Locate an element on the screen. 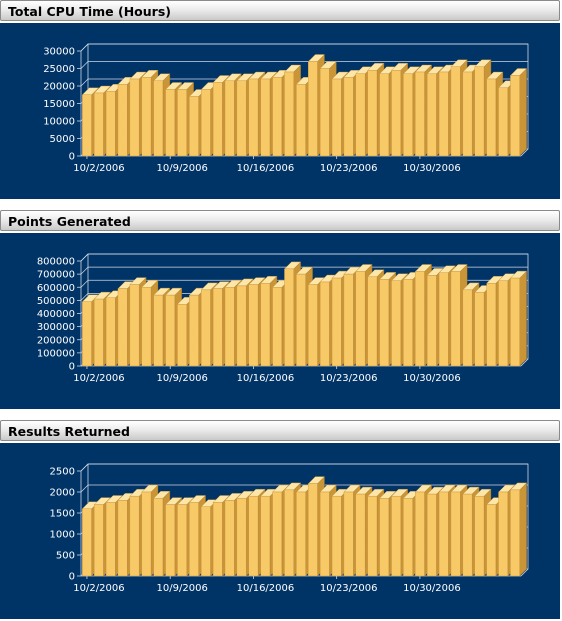 The image size is (562, 621). panel-header: Results Returned is located at coordinates (280, 430).